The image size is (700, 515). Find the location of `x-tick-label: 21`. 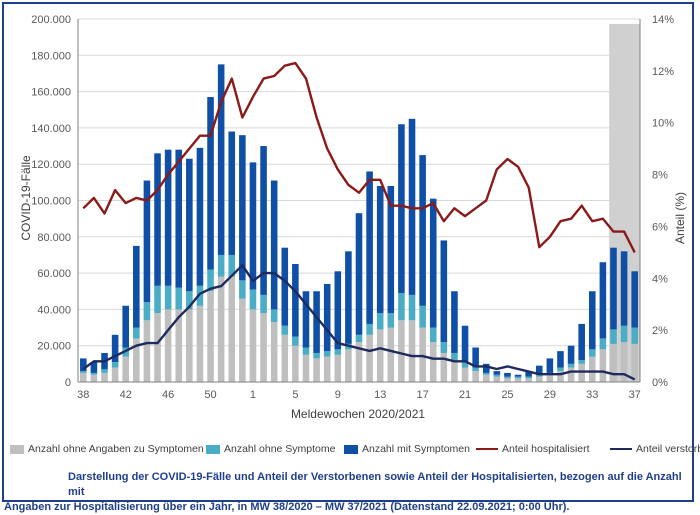

x-tick-label: 21 is located at coordinates (465, 395).